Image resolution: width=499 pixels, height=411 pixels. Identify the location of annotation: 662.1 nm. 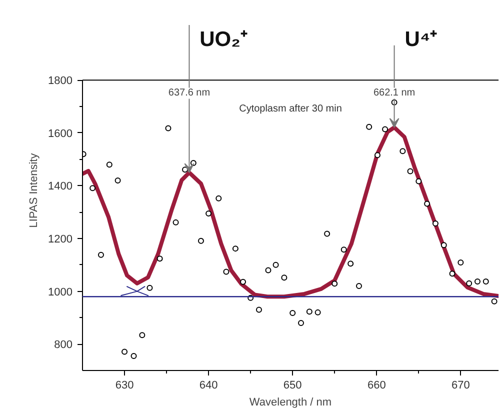
(394, 93).